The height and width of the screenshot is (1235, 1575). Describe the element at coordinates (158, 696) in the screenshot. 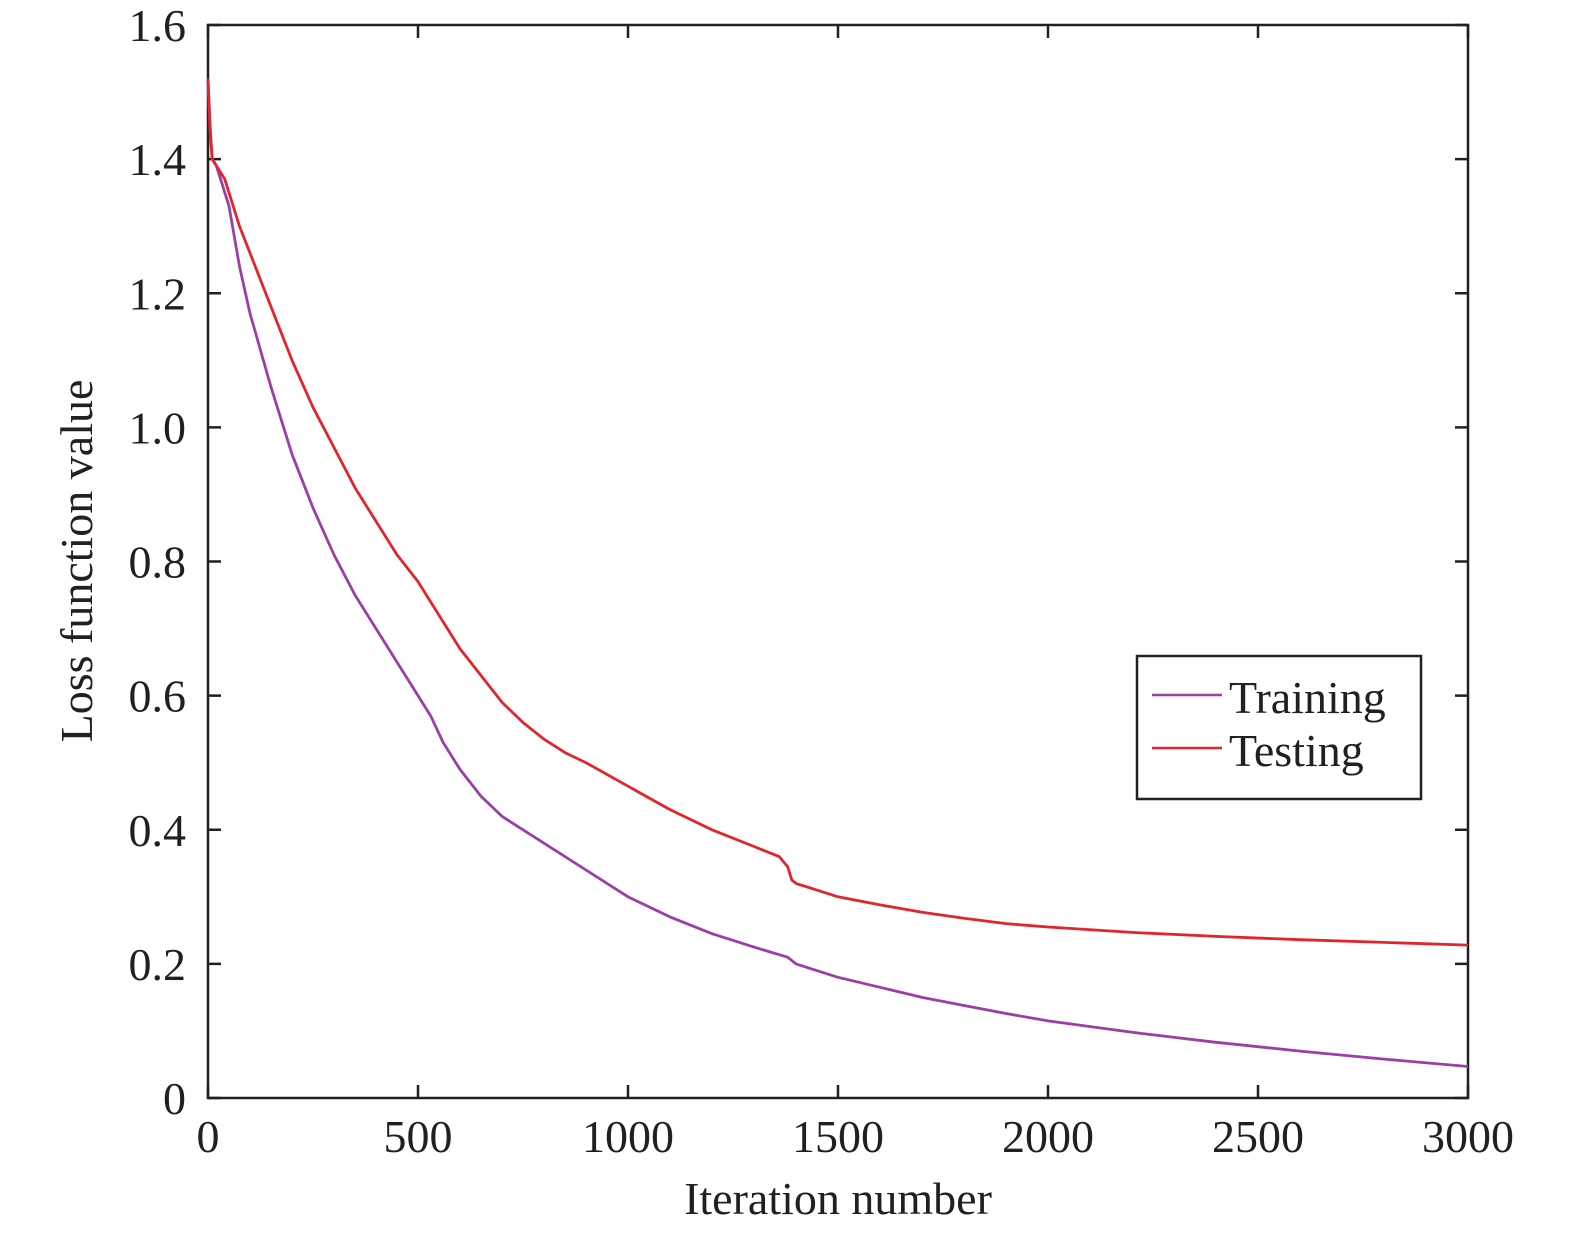

I see `y-tick-label: 0.6` at that location.